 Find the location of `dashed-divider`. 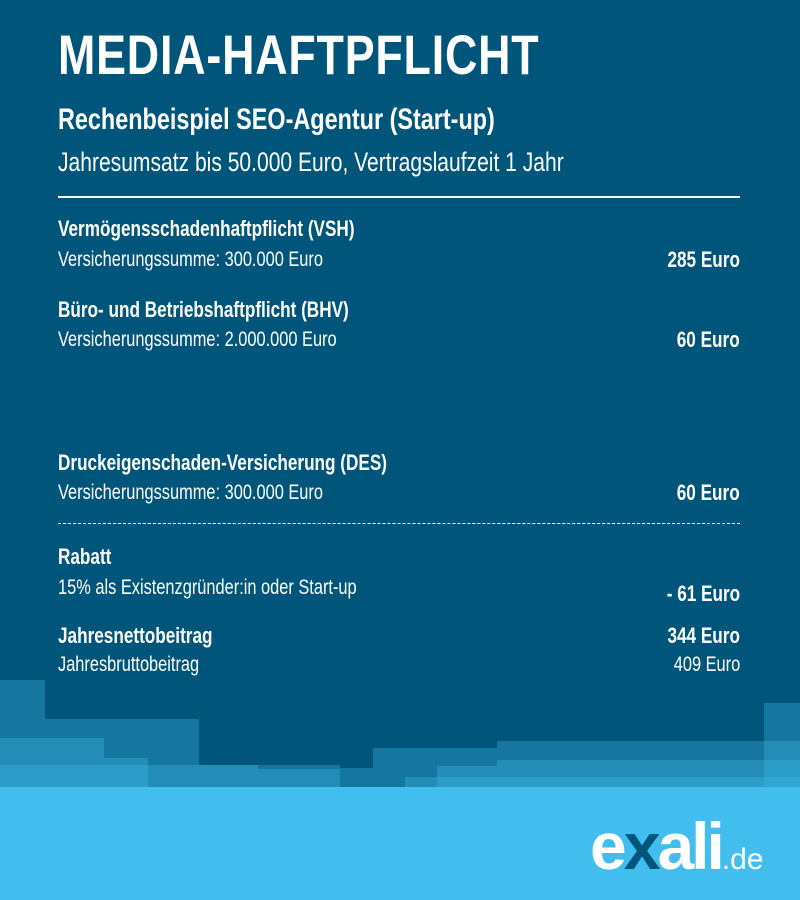

dashed-divider is located at coordinates (399, 523).